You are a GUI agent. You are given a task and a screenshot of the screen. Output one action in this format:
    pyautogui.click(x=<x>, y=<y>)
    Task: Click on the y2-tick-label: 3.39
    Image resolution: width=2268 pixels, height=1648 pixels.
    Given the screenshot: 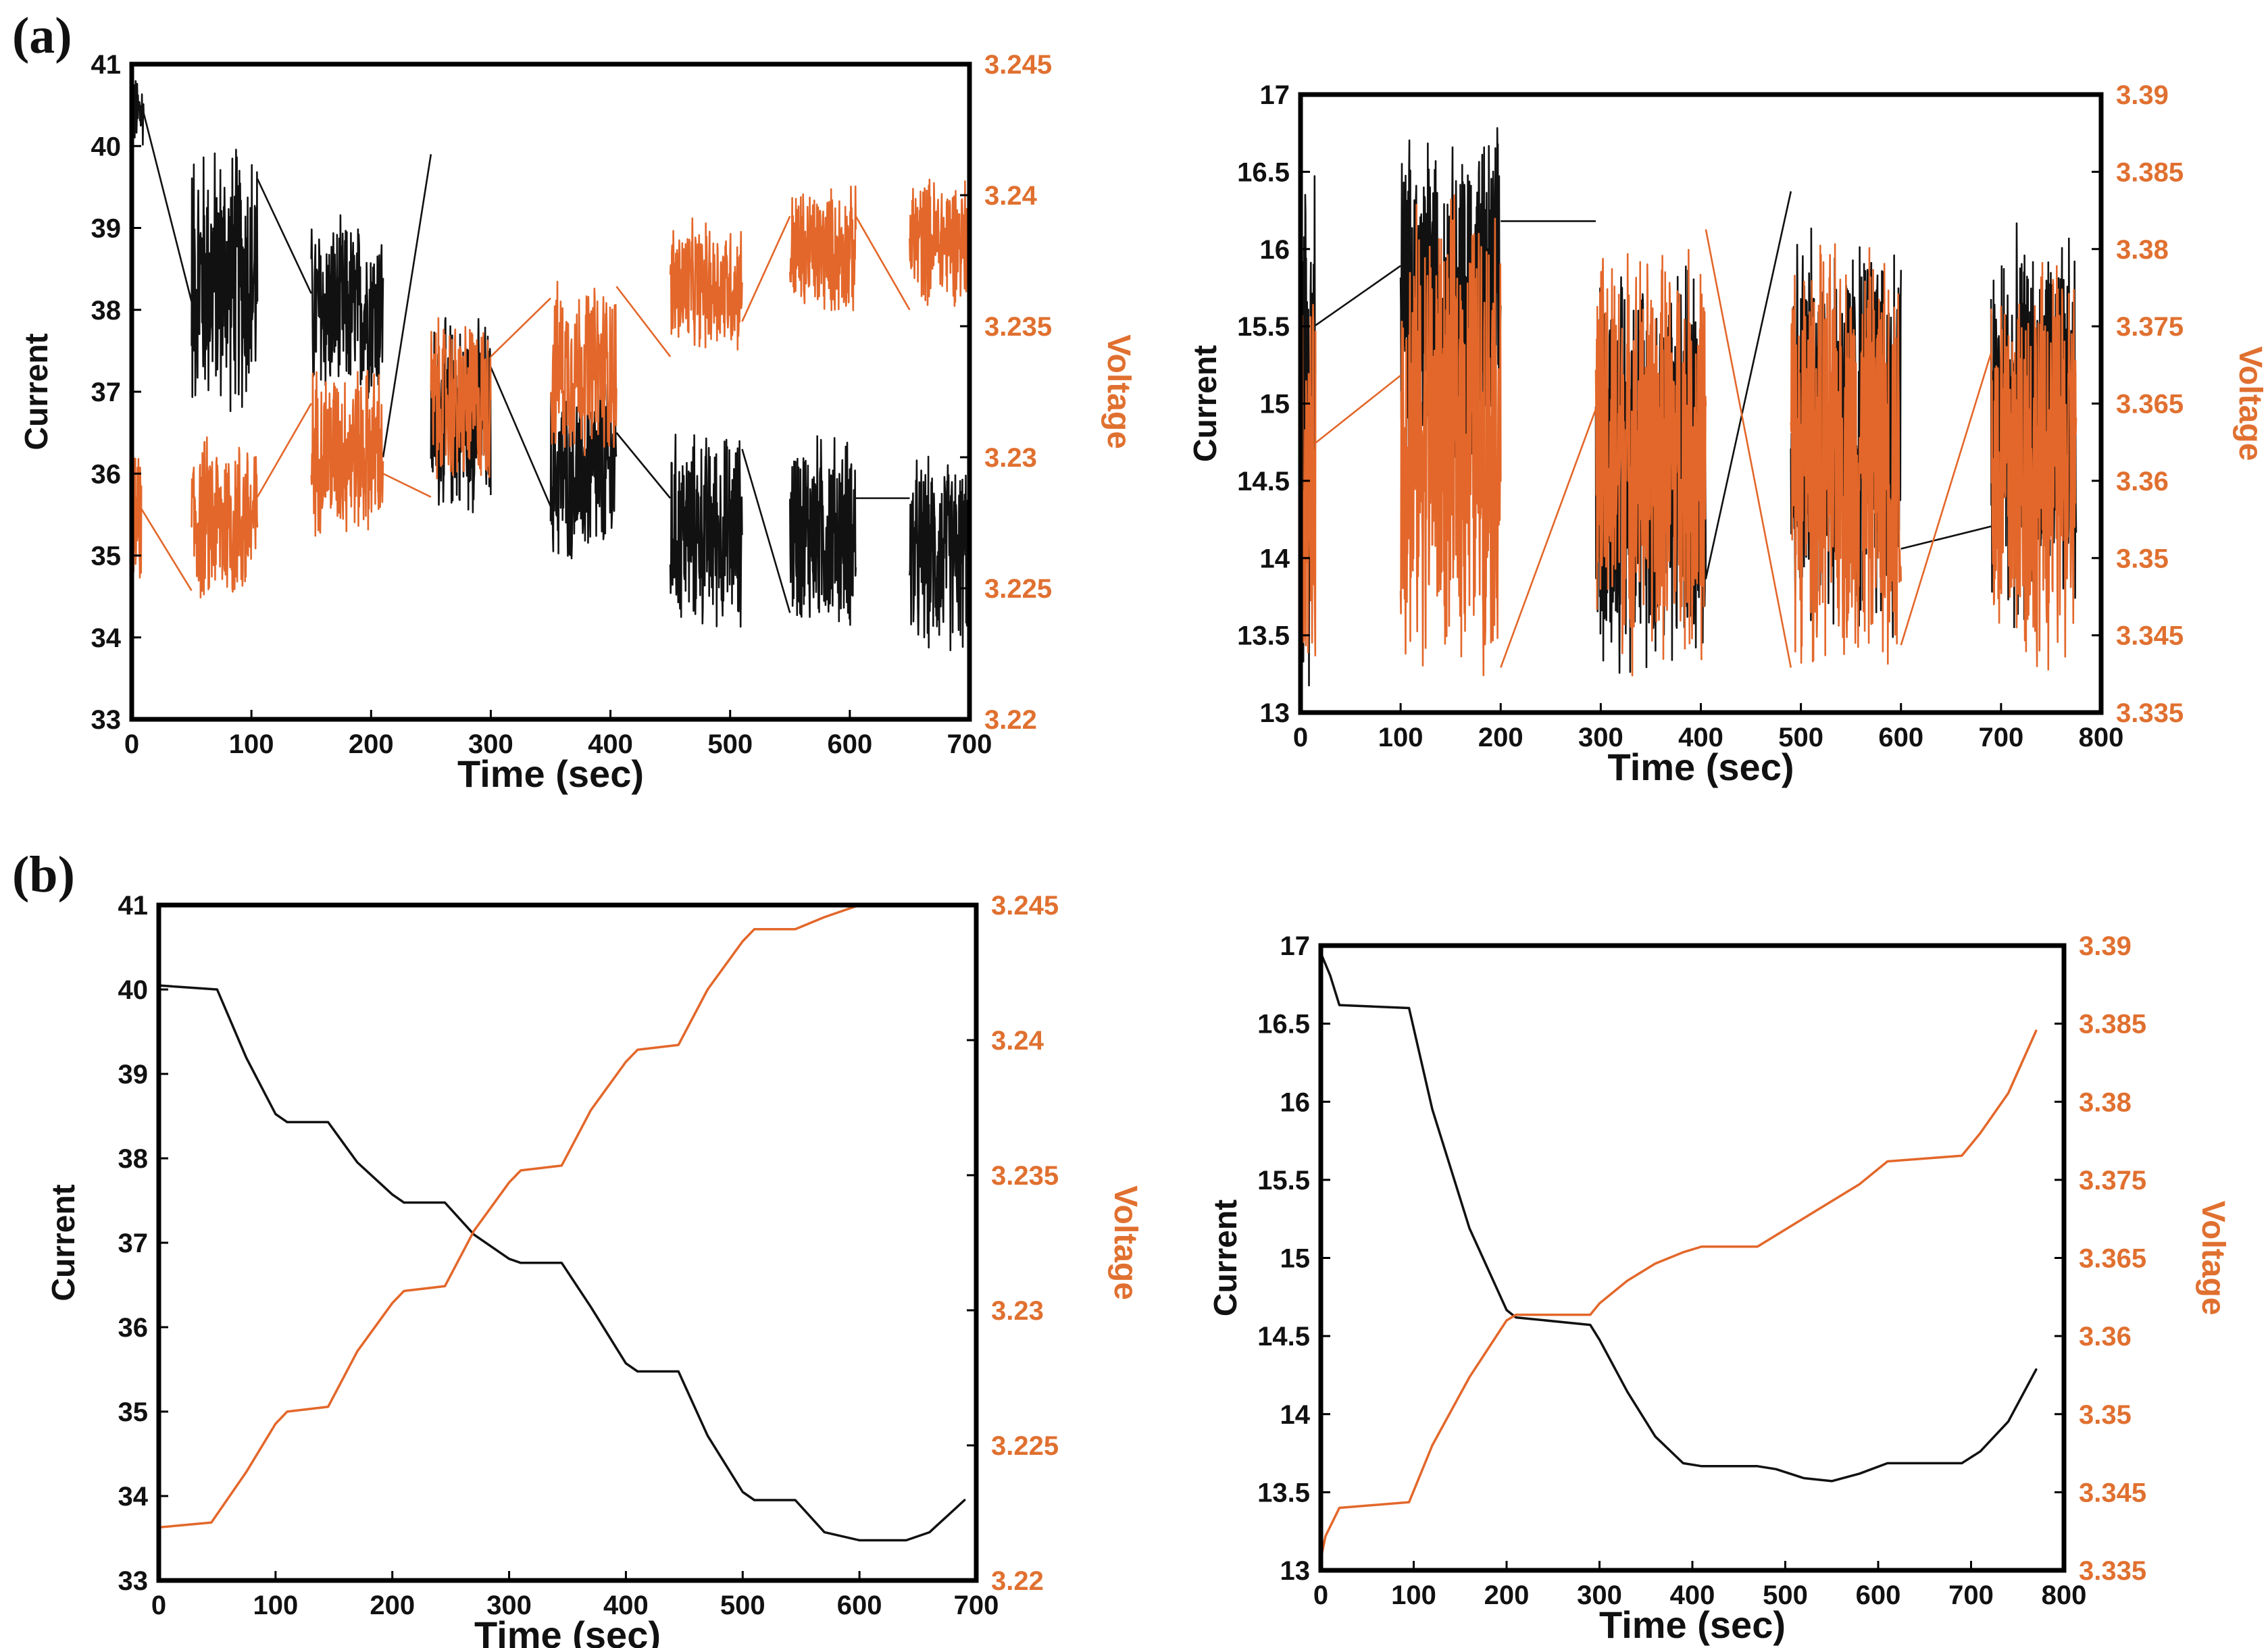 What is the action you would take?
    pyautogui.click(x=2106, y=946)
    